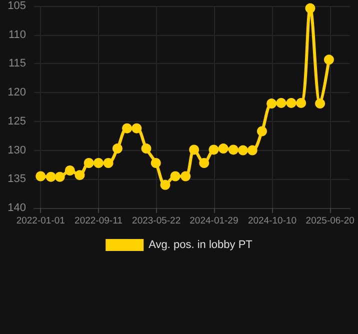  I want to click on x-tick-label: 2022-09-11, so click(98, 221).